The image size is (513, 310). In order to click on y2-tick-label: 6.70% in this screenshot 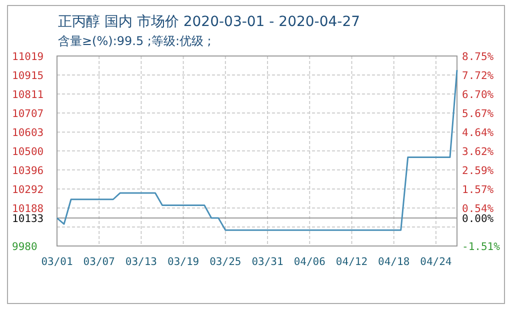, I will do `click(478, 94)`.